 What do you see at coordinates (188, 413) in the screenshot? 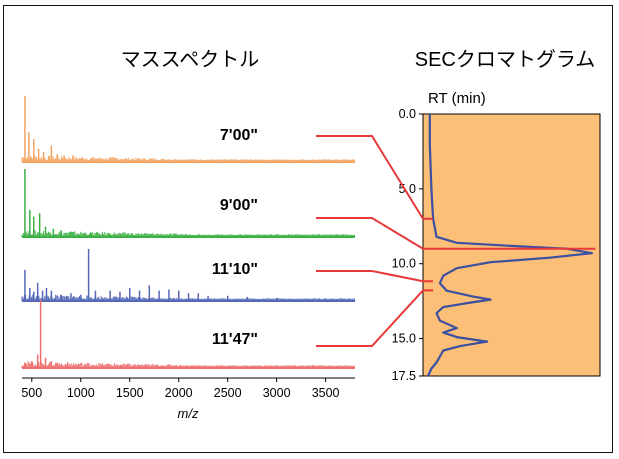
I see `mass-x-axis-label: m/z` at bounding box center [188, 413].